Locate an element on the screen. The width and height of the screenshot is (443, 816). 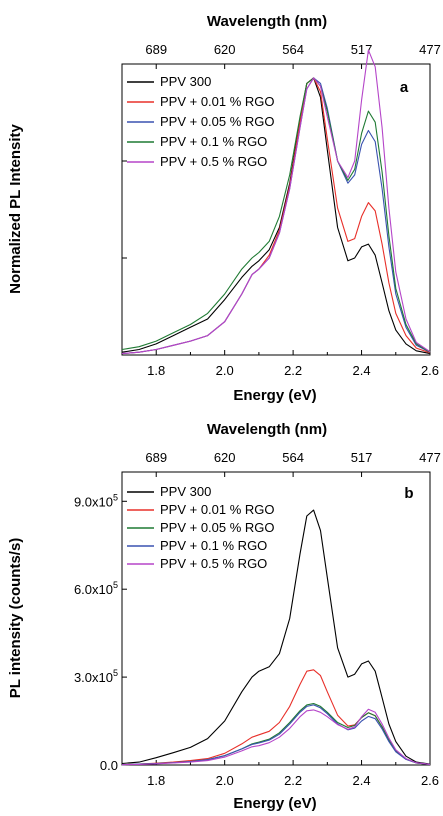
panel-a-top-tick-label: 477 is located at coordinates (430, 49).